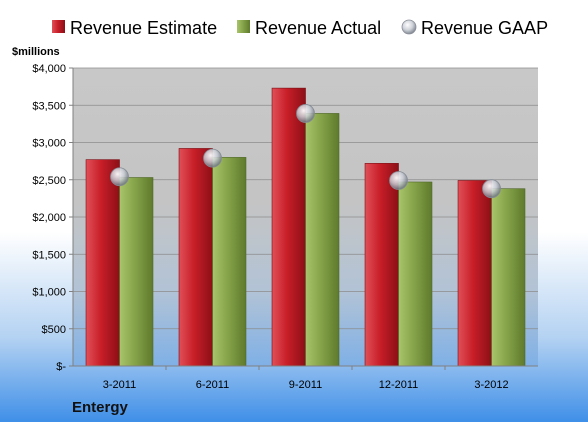  I want to click on legend-label-gaap: Revenue GAAP, so click(484, 28).